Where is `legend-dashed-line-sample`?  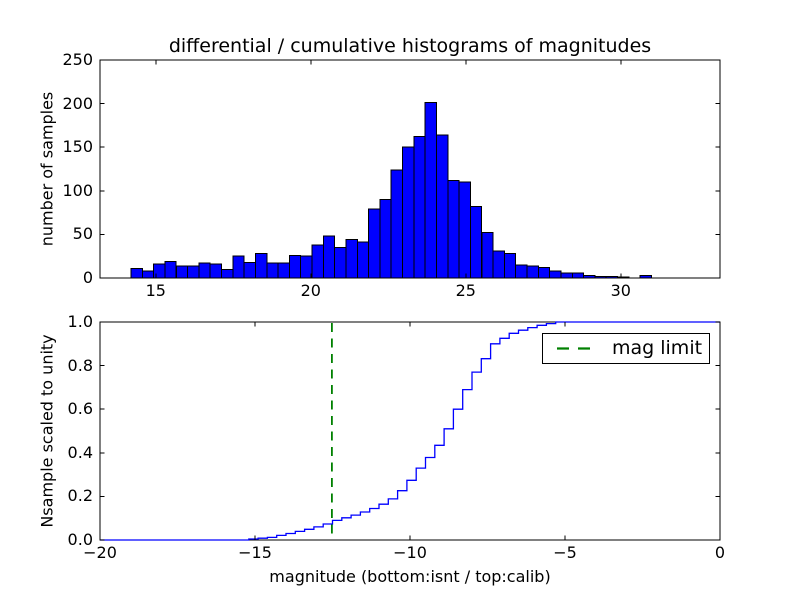 legend-dashed-line-sample is located at coordinates (577, 348).